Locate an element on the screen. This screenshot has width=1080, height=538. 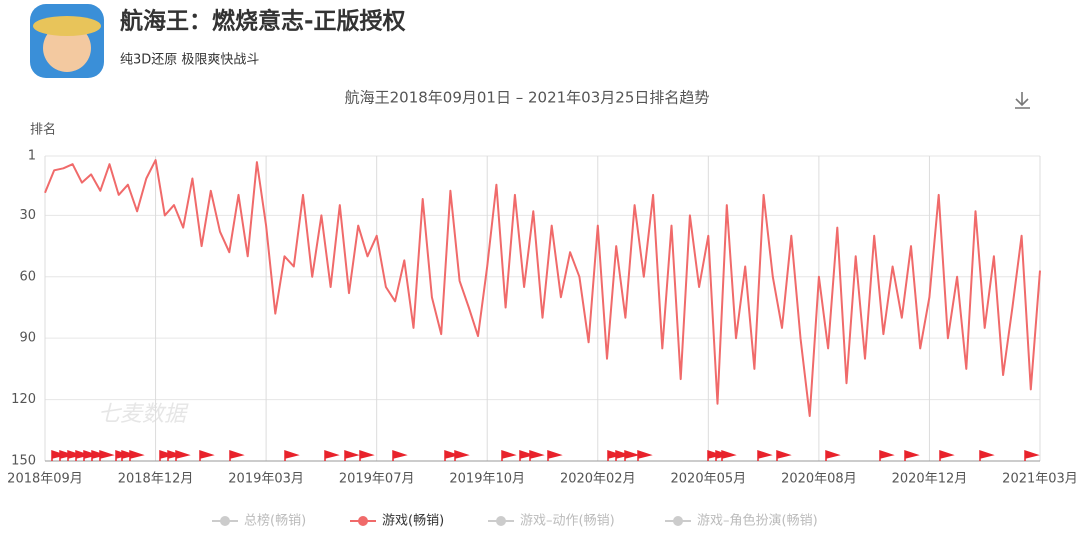
download-glyph is located at coordinates (1022, 100).